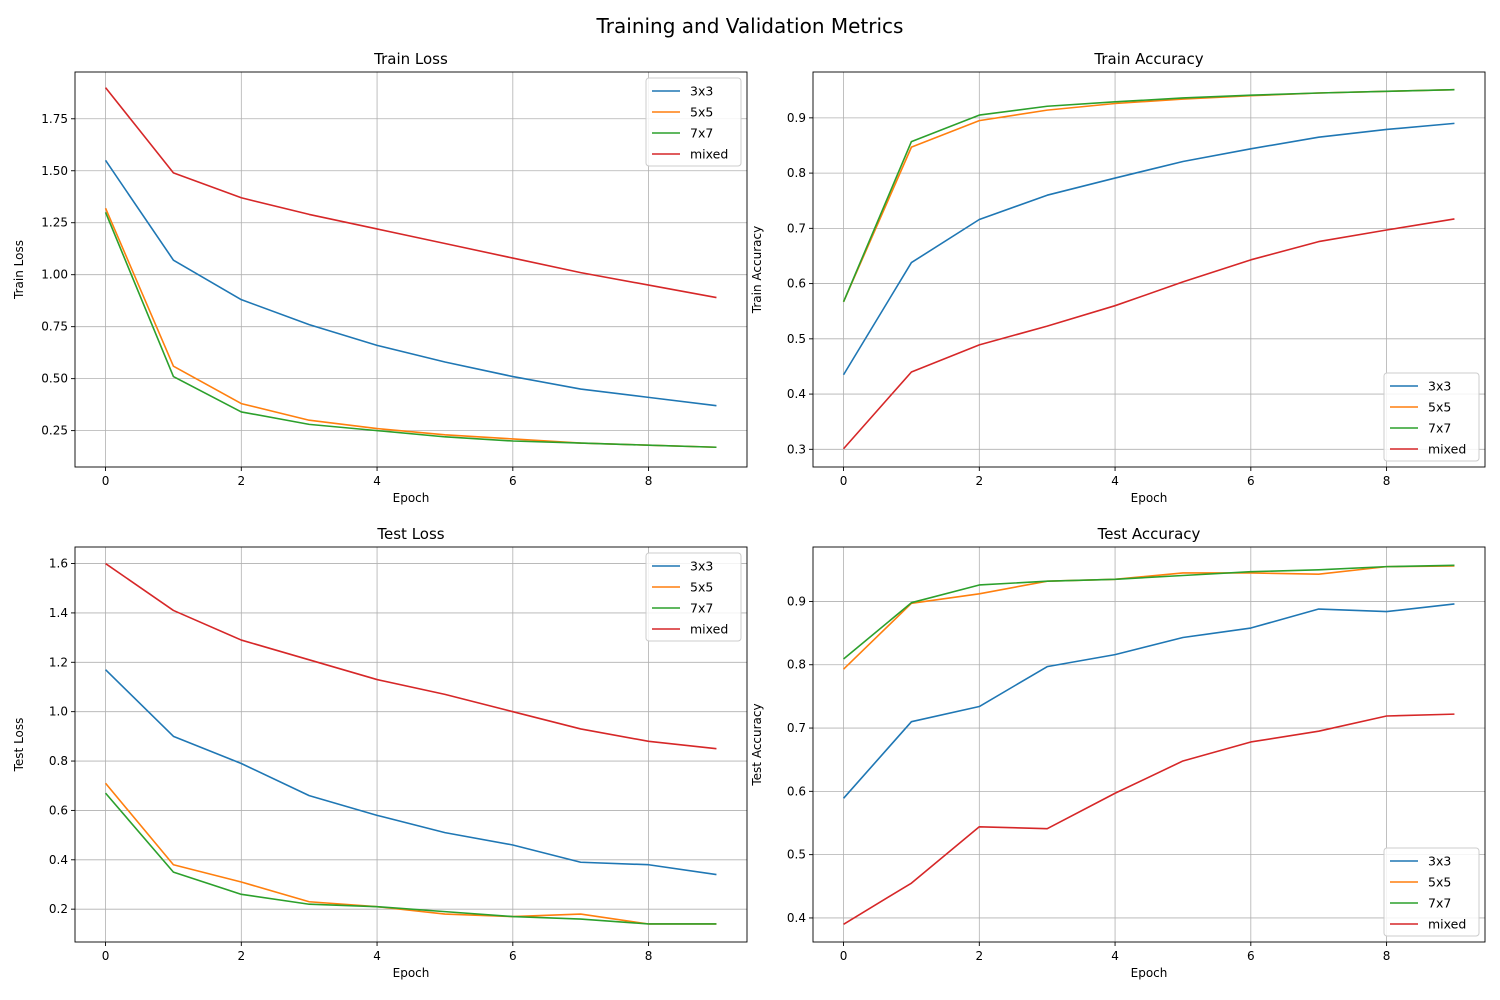  I want to click on chart-title: Train Loss, so click(410, 59).